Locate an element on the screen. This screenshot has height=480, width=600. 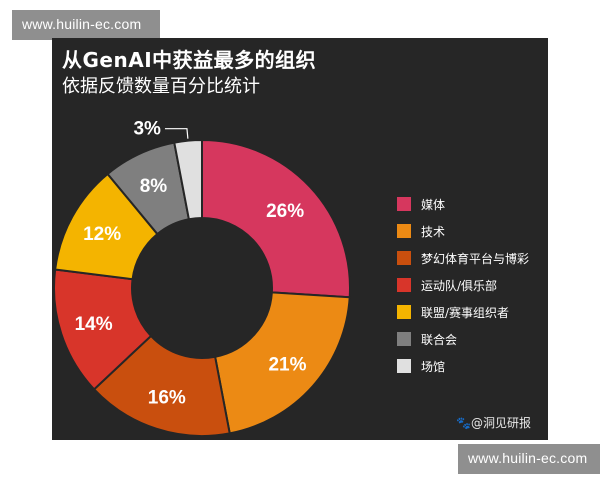
legend-label-0: 媒体 is located at coordinates (433, 204).